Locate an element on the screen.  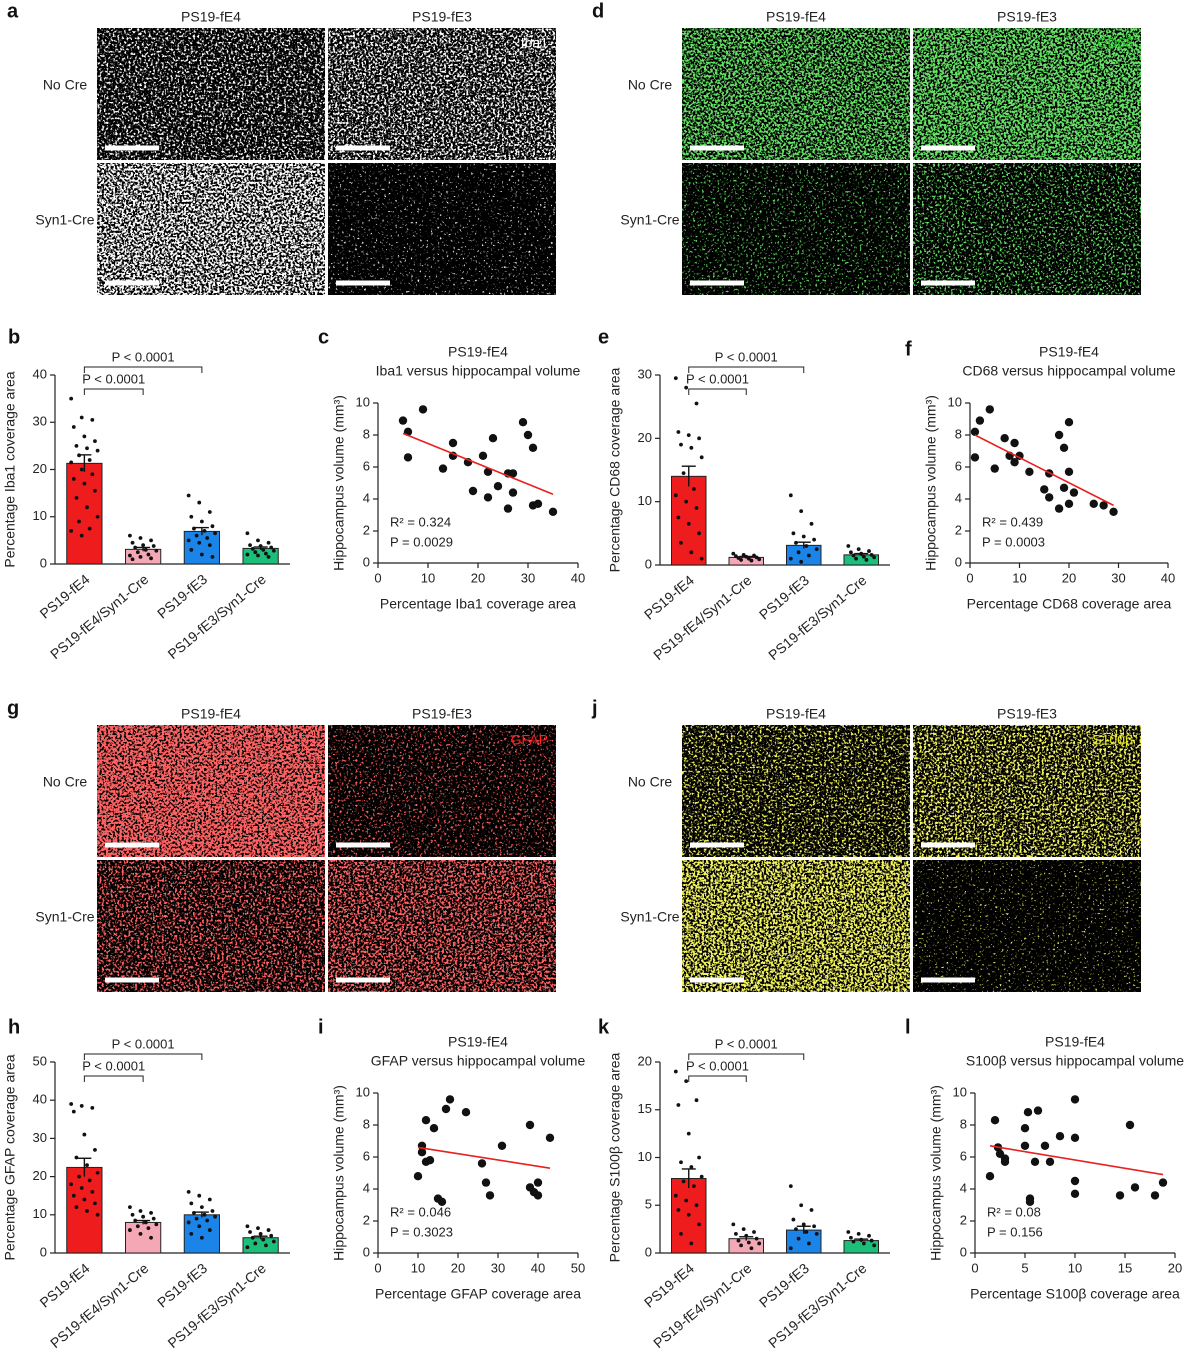
x-tick-label: PS19-fE3/Syn1-Cre is located at coordinates (817, 617).